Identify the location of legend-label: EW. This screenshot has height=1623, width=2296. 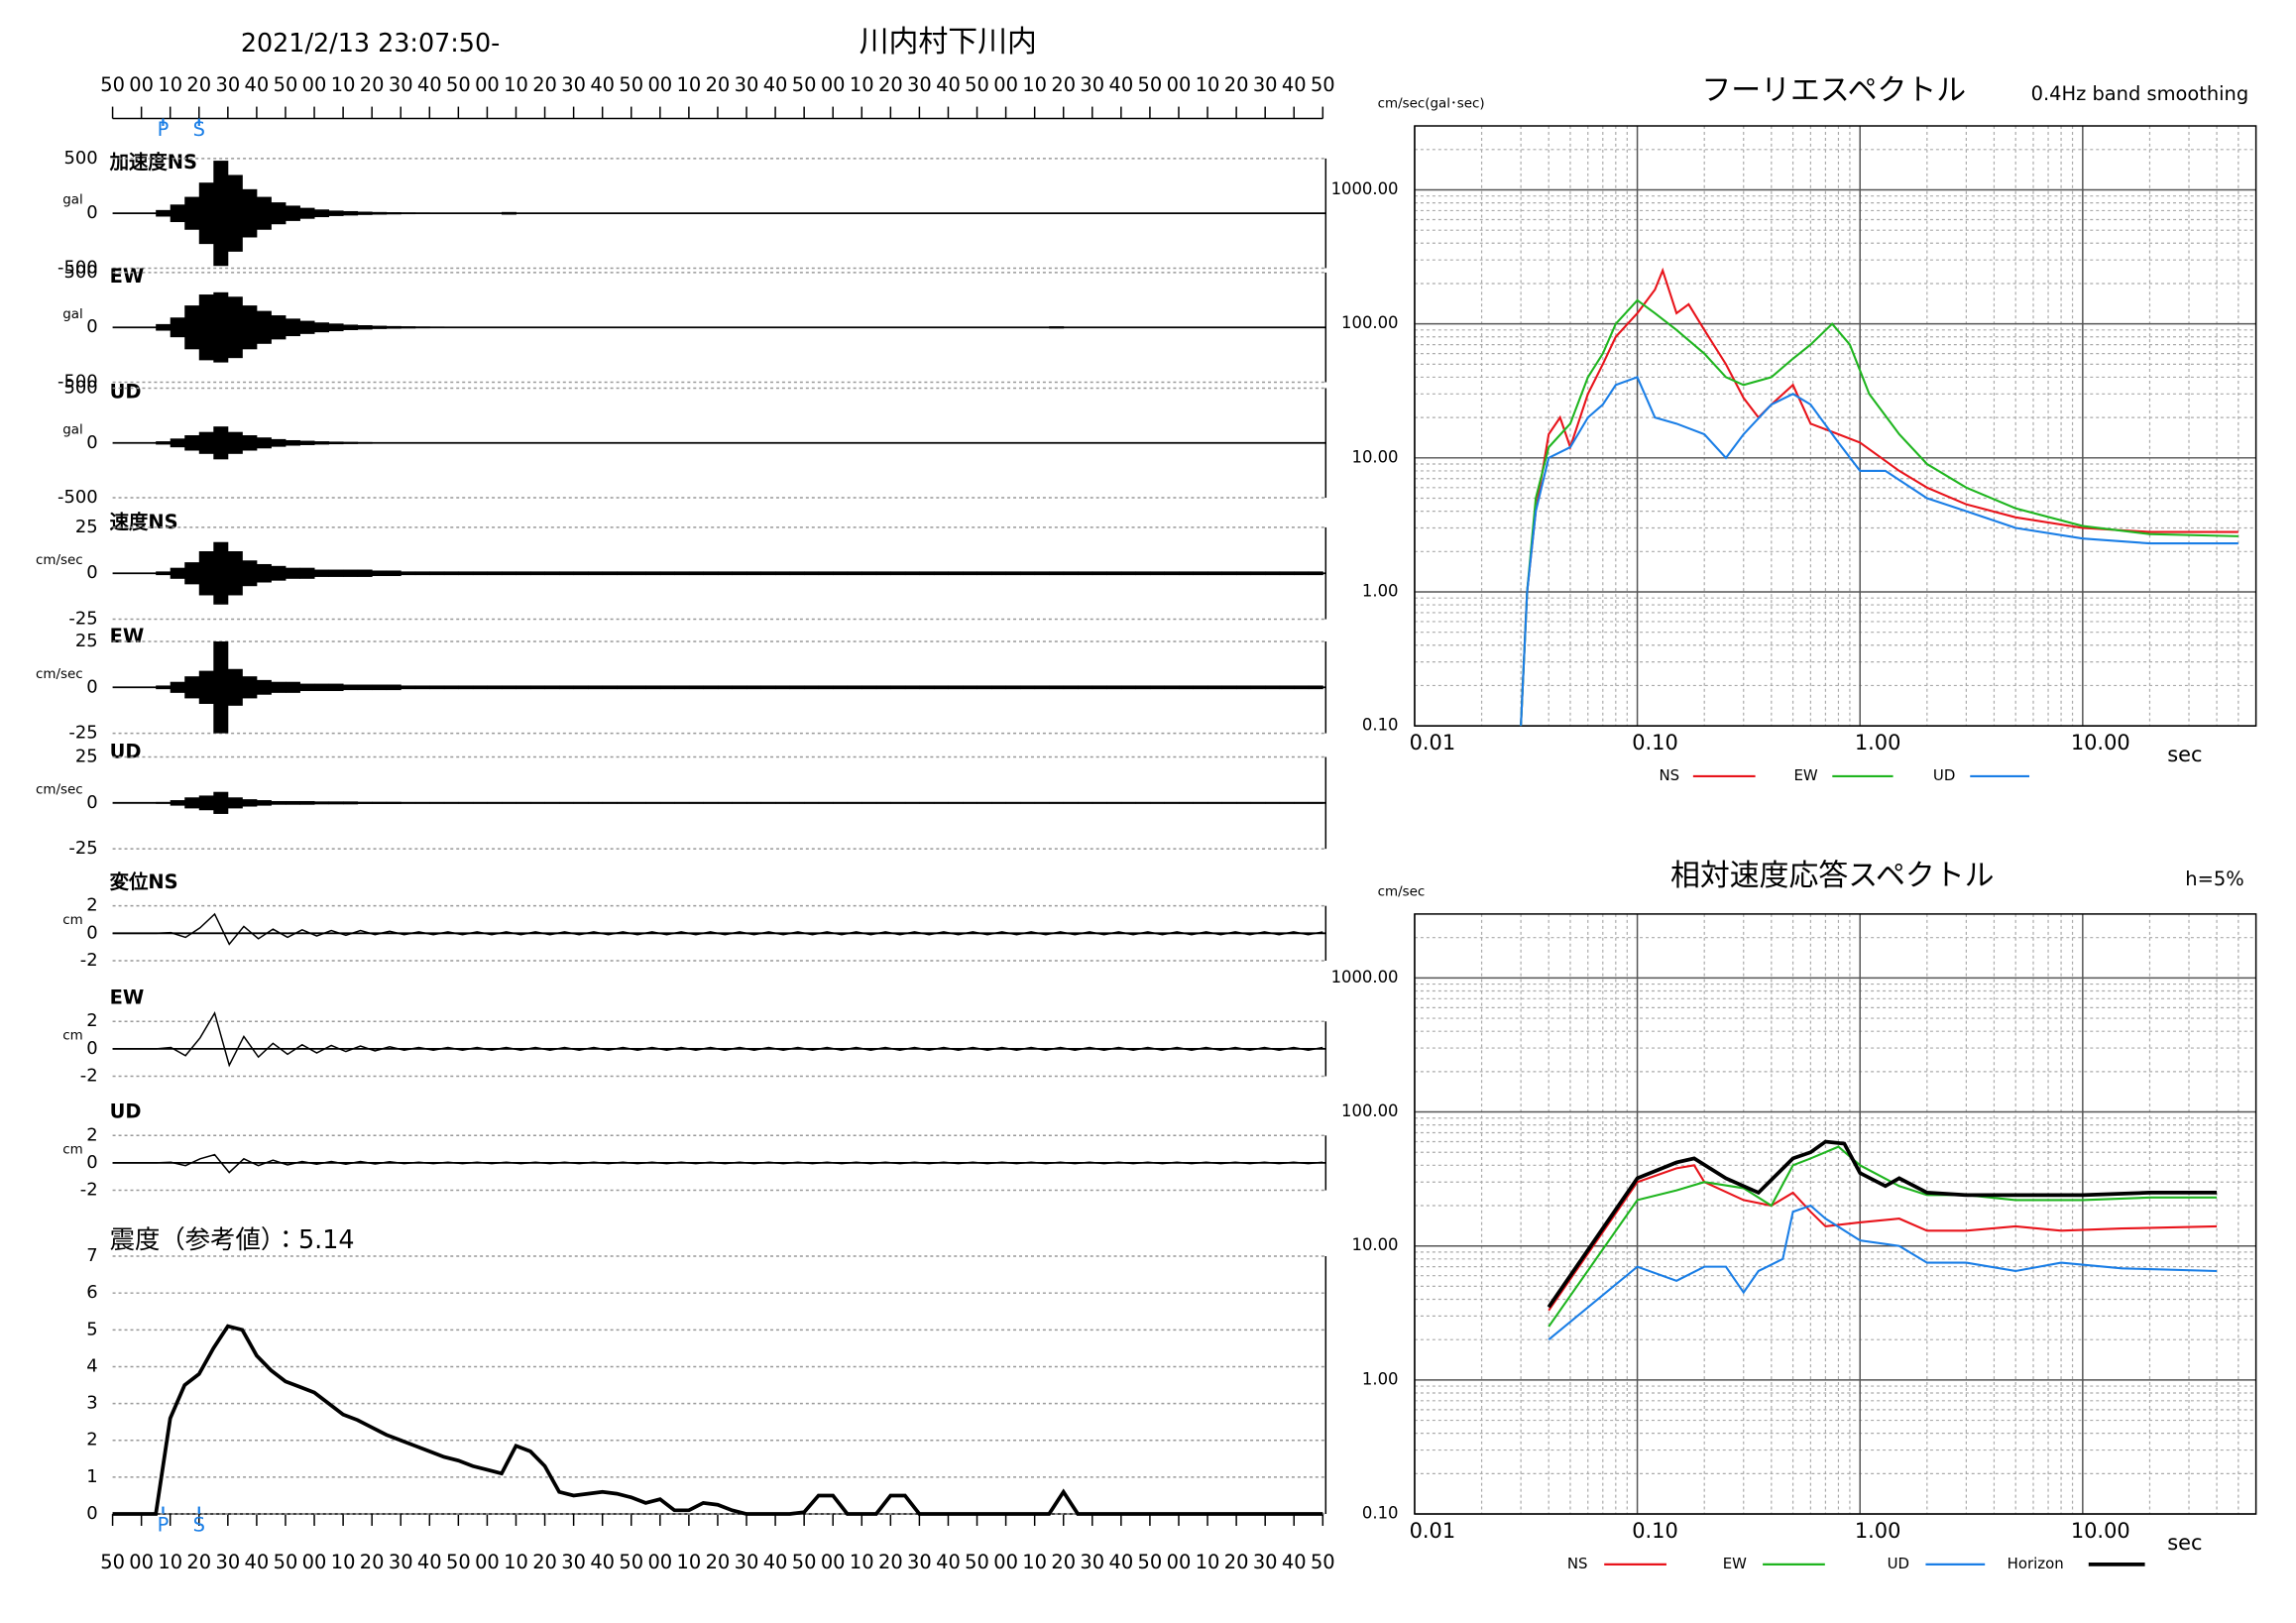
(1735, 1563).